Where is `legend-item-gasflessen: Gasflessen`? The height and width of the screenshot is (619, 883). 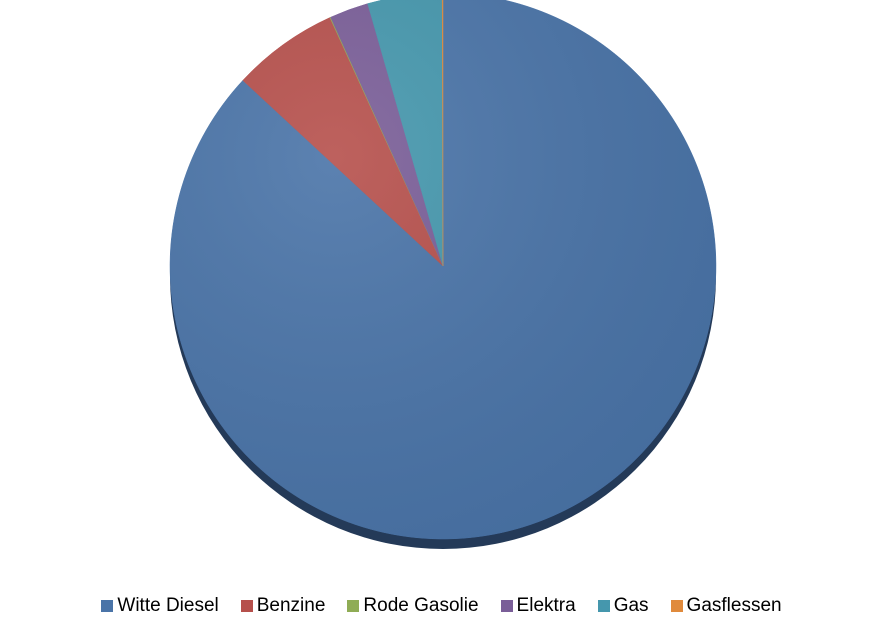 legend-item-gasflessen: Gasflessen is located at coordinates (726, 606).